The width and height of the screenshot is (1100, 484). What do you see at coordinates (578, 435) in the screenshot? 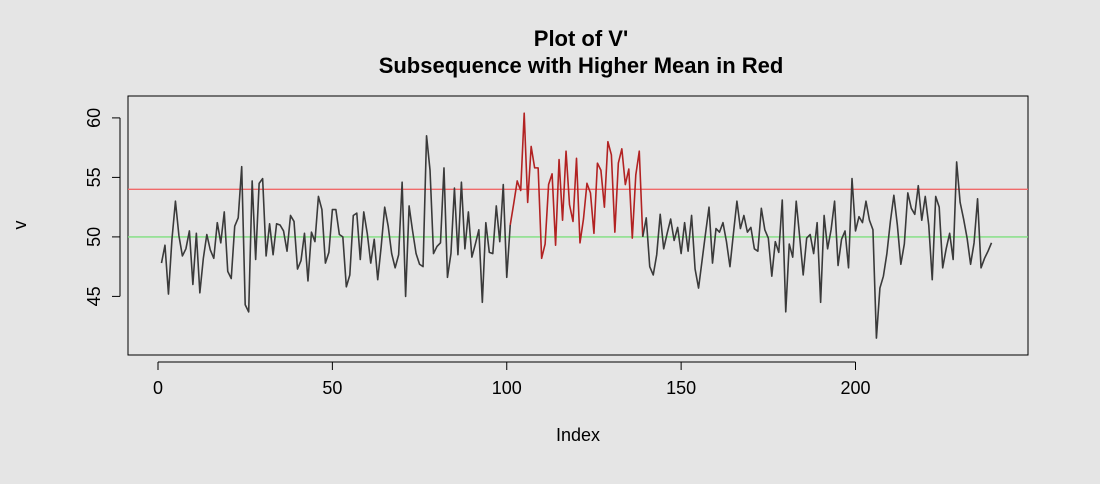
I see `x-axis-label: Index` at bounding box center [578, 435].